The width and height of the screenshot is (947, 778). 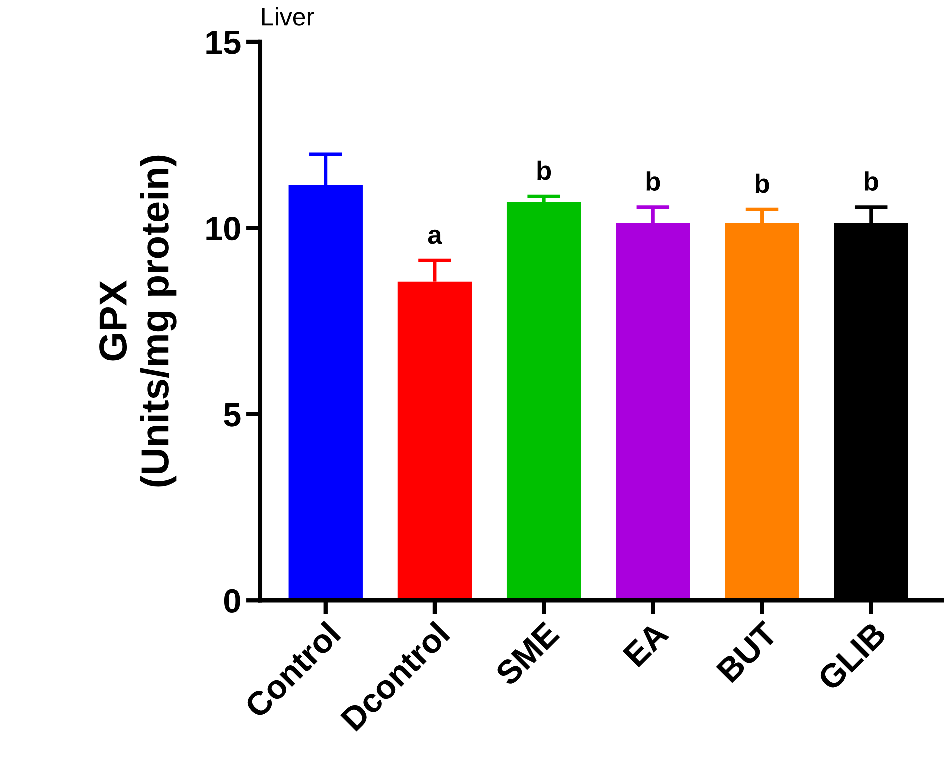 What do you see at coordinates (288, 17) in the screenshot?
I see `chart-title: Liver` at bounding box center [288, 17].